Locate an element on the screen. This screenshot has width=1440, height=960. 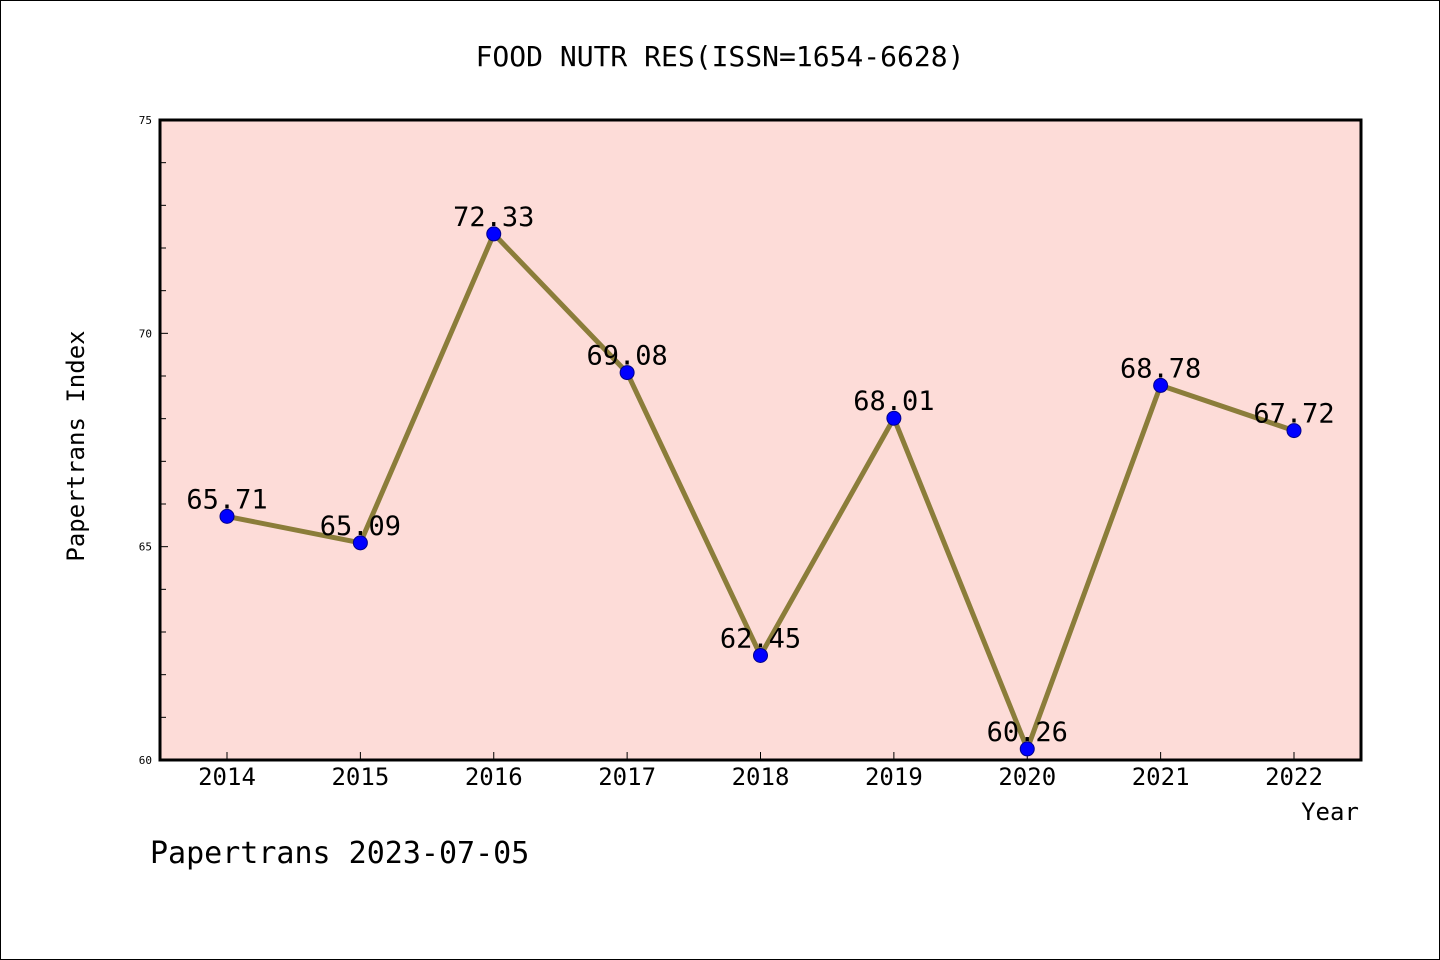
x-tick-label: 2020 is located at coordinates (1027, 777).